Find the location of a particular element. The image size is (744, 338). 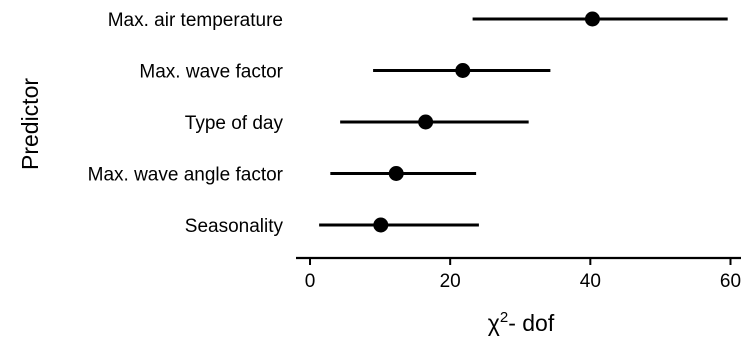

x-tick-label: 40 is located at coordinates (590, 281).